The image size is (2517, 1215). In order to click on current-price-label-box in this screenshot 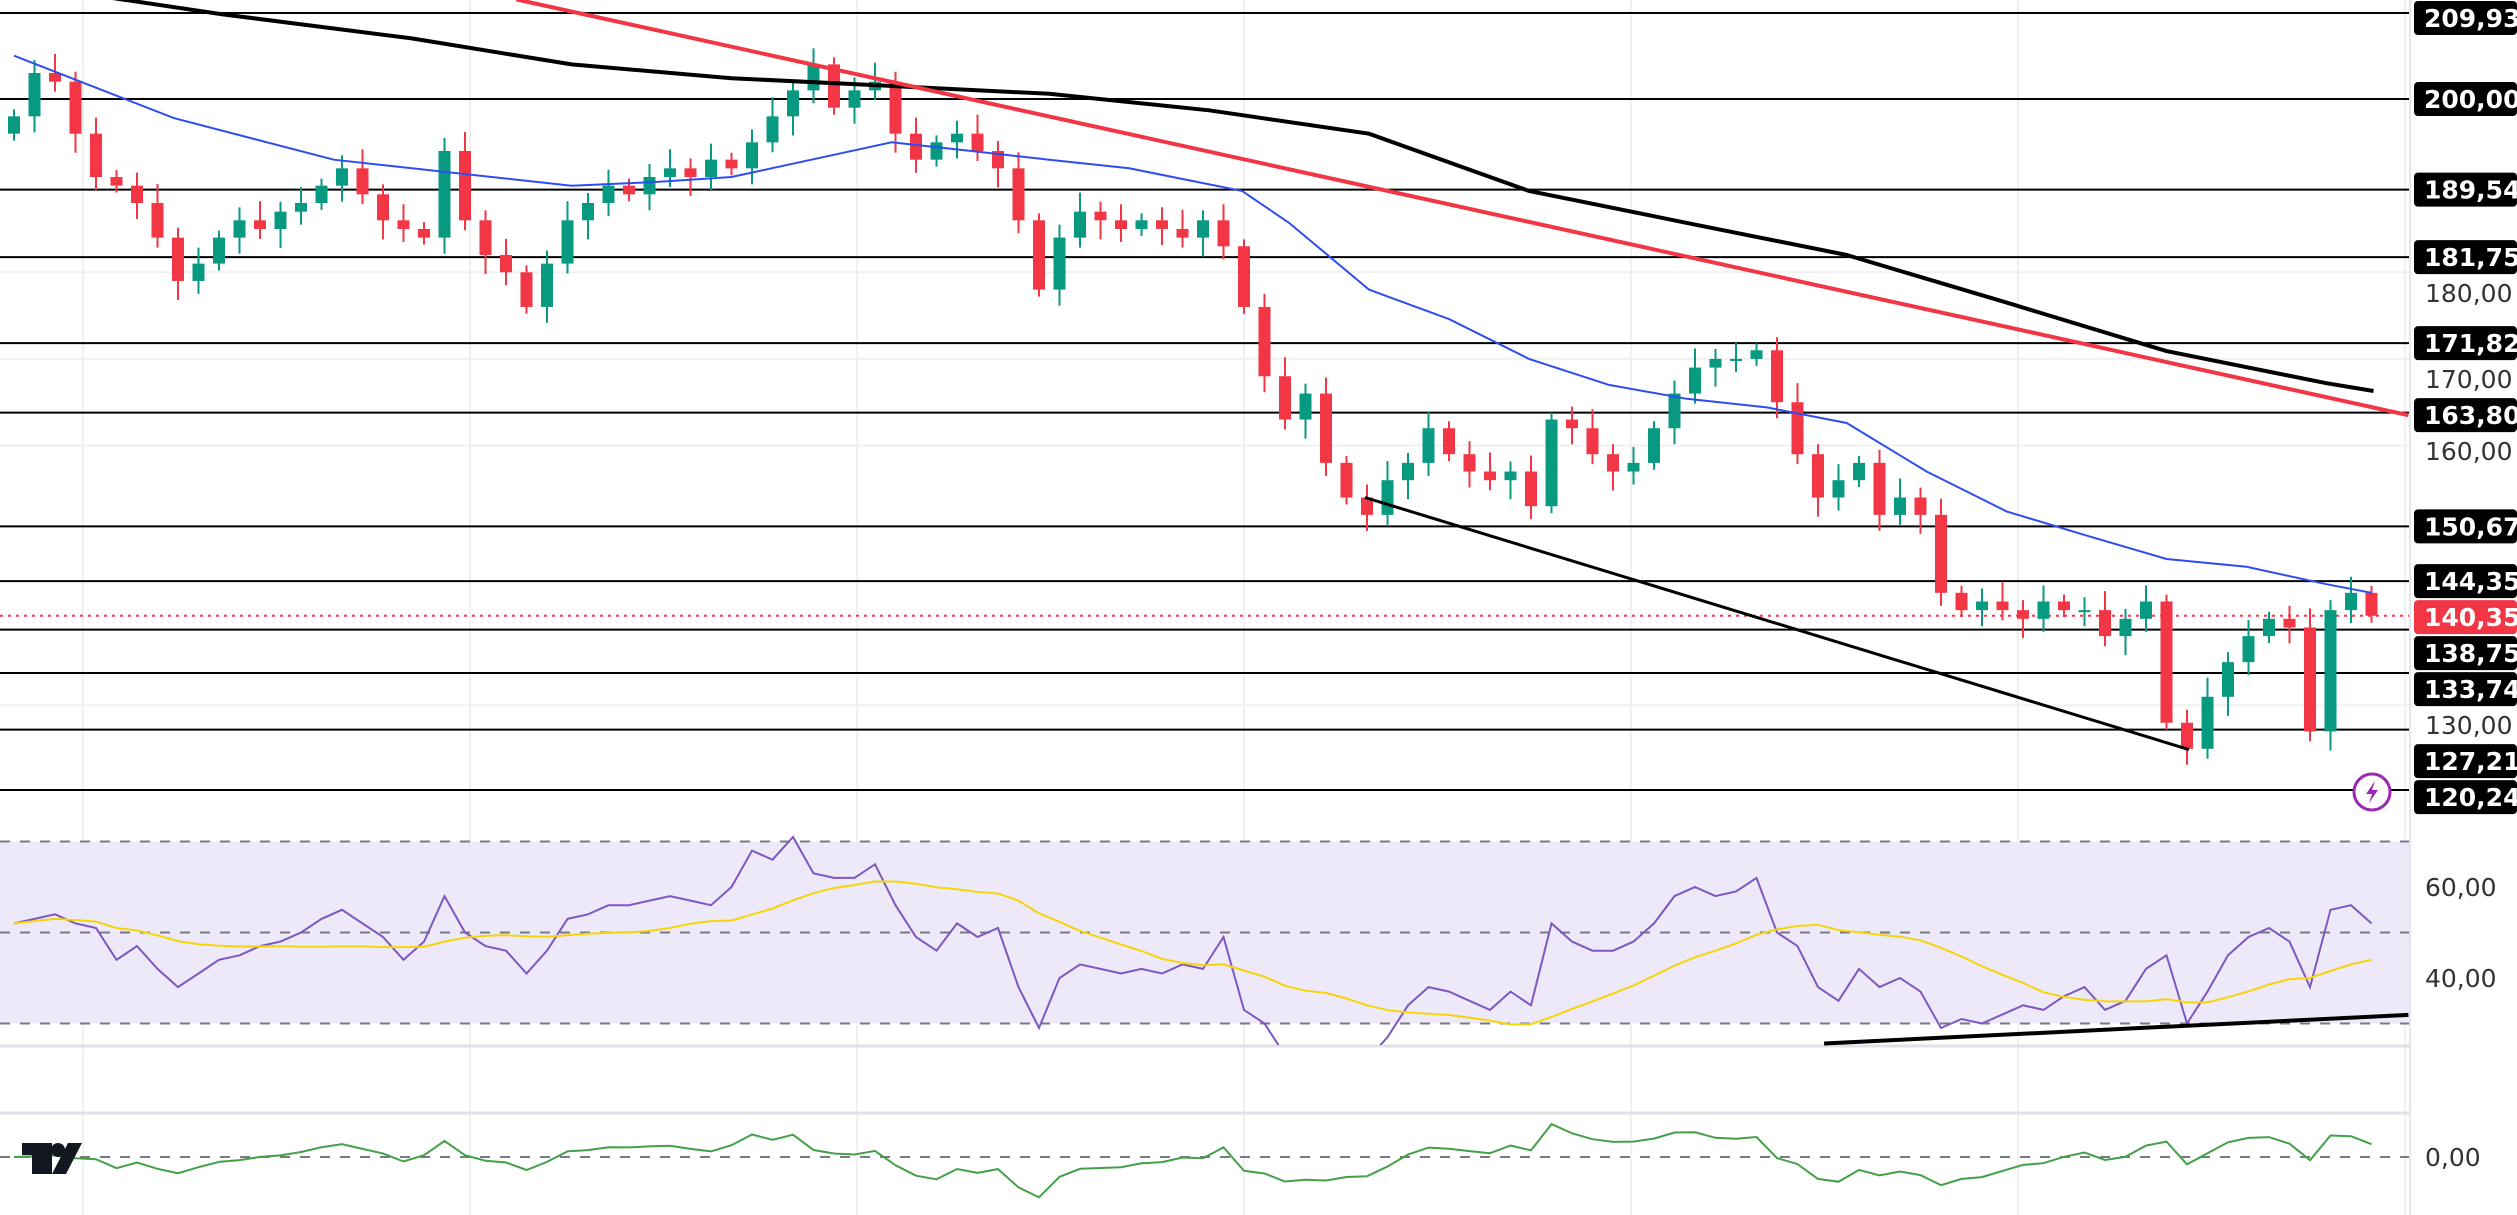, I will do `click(2465, 617)`.